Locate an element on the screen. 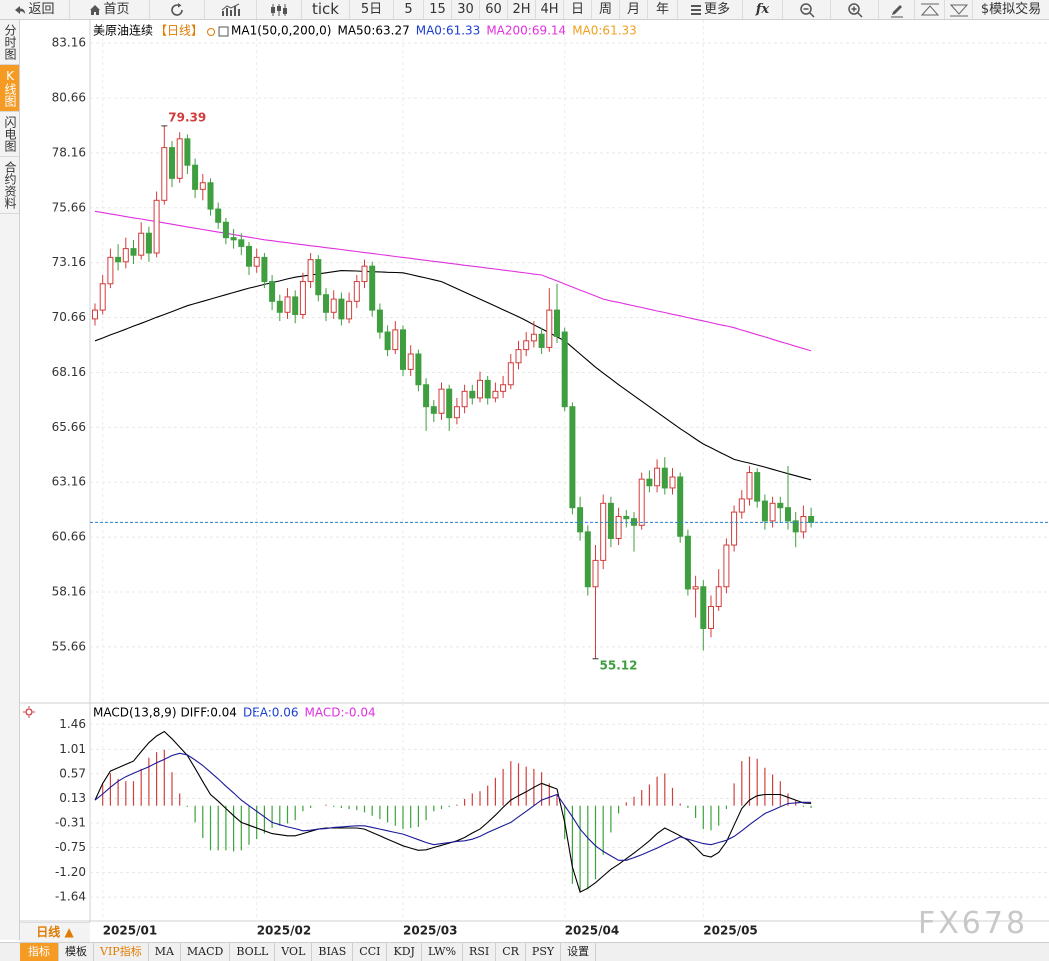 The width and height of the screenshot is (1049, 961). period-button: 日 is located at coordinates (578, 9).